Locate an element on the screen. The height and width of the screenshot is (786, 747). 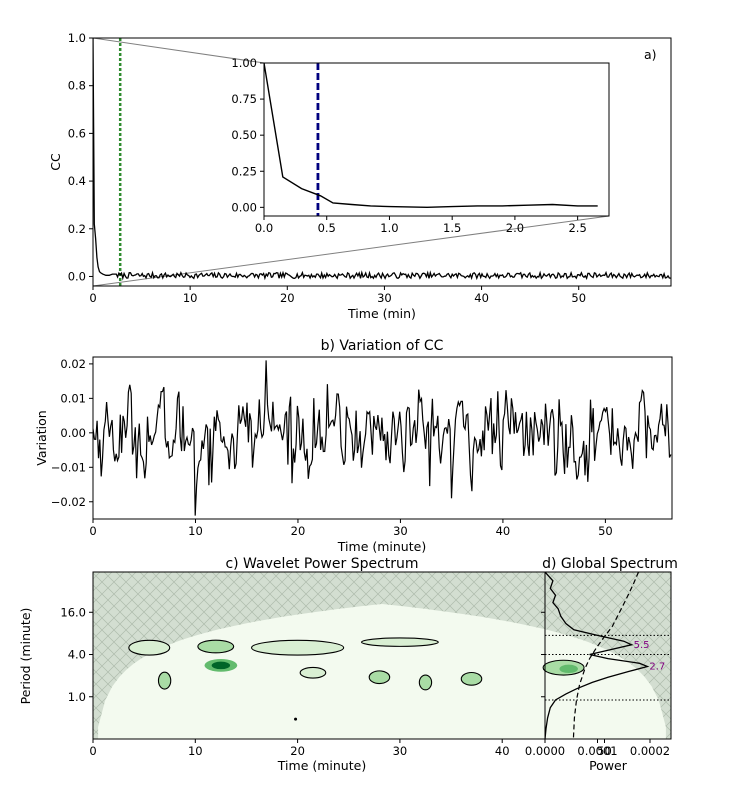
panel-a-ylabel: CC is located at coordinates (55, 162).